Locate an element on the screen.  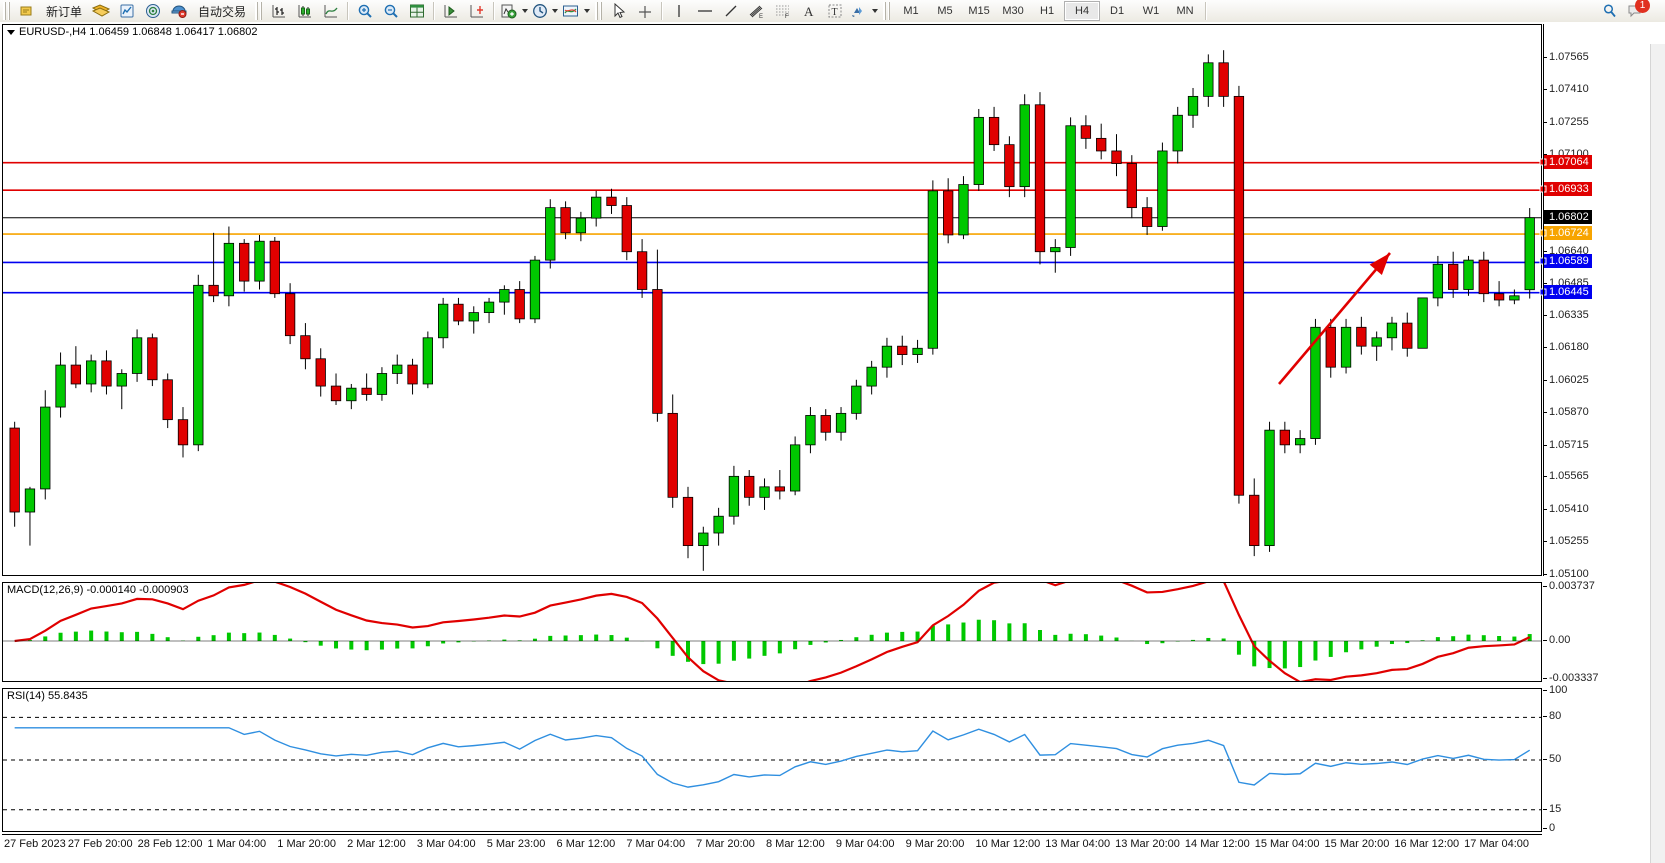
price-level-label-support-1: 1.06589 is located at coordinates (1568, 261).